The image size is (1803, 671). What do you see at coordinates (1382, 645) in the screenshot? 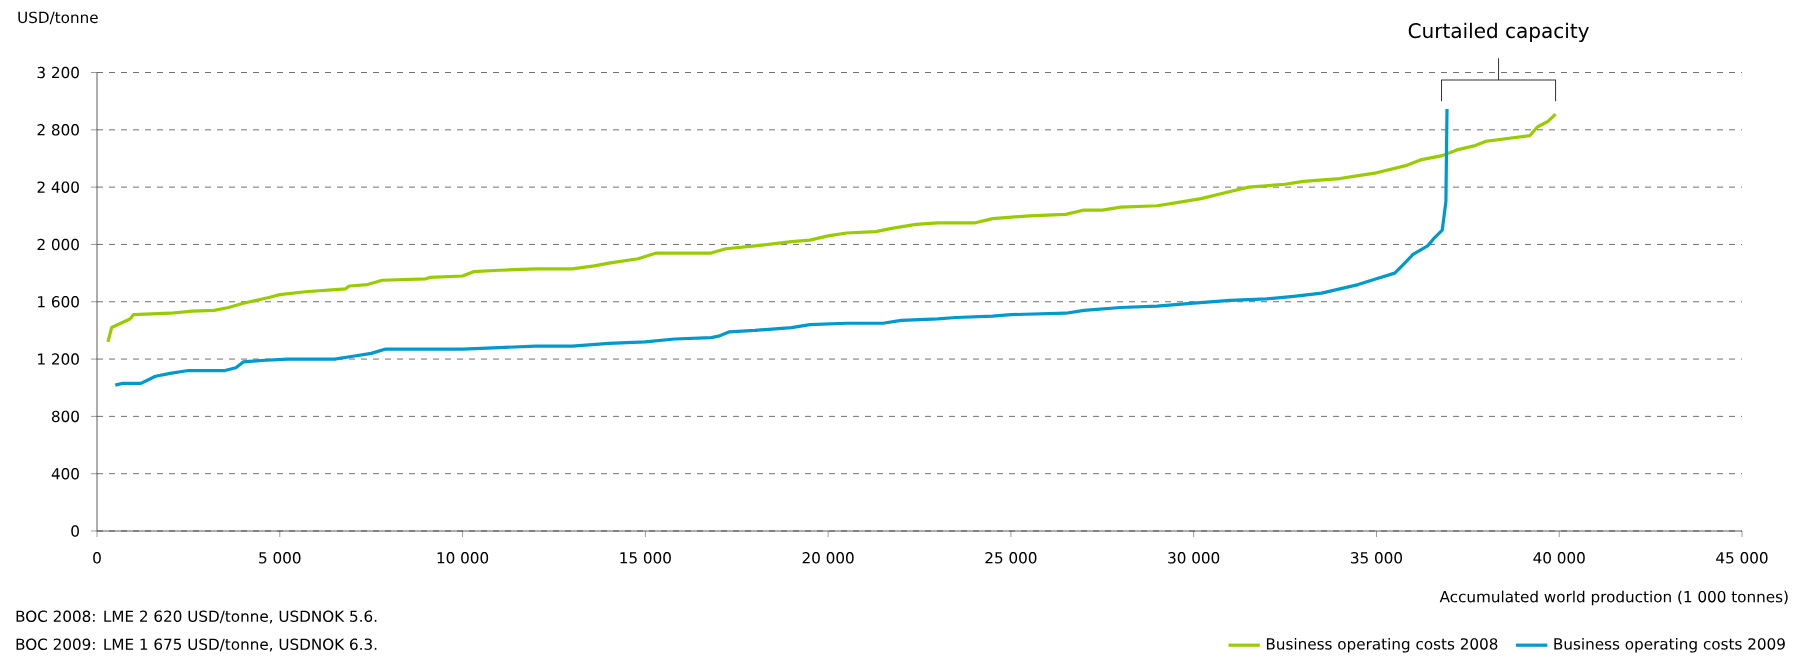
I see `legend-label: Business operating costs 2008` at bounding box center [1382, 645].